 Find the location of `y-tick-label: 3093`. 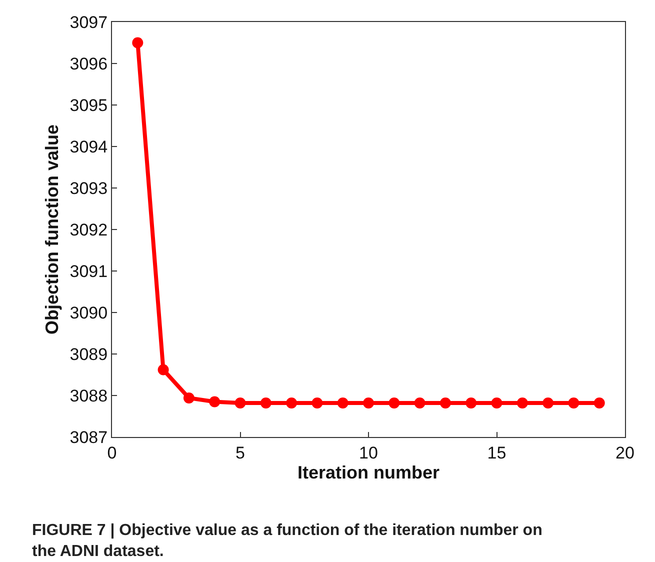

y-tick-label: 3093 is located at coordinates (89, 188).